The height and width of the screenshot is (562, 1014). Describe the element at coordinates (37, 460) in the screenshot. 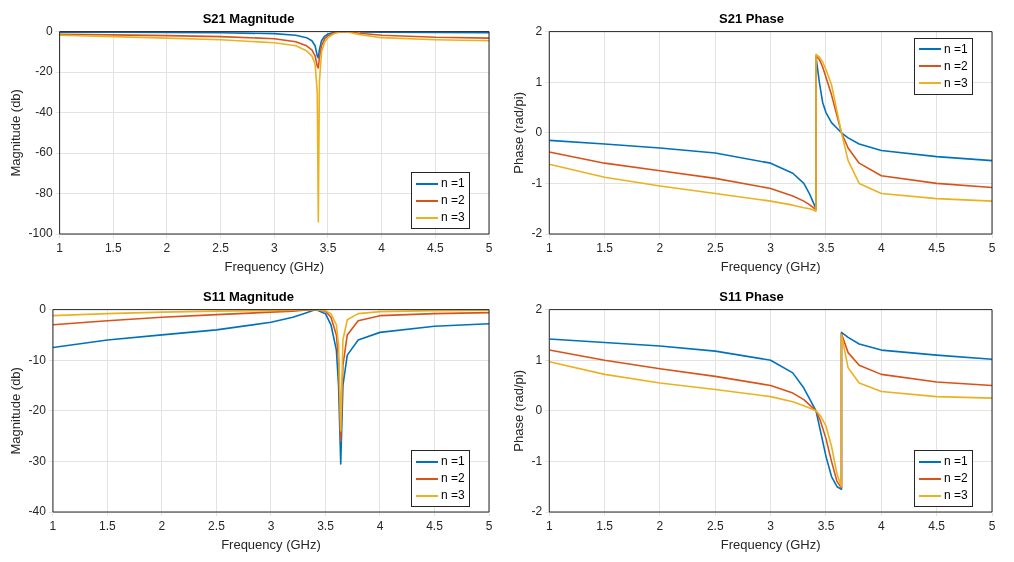

I see `y-tick-label: -30` at that location.